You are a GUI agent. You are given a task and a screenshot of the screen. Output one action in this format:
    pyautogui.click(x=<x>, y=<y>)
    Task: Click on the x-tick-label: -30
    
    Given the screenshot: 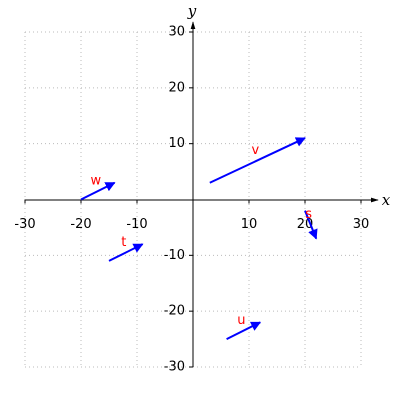 What is the action you would take?
    pyautogui.click(x=24, y=224)
    